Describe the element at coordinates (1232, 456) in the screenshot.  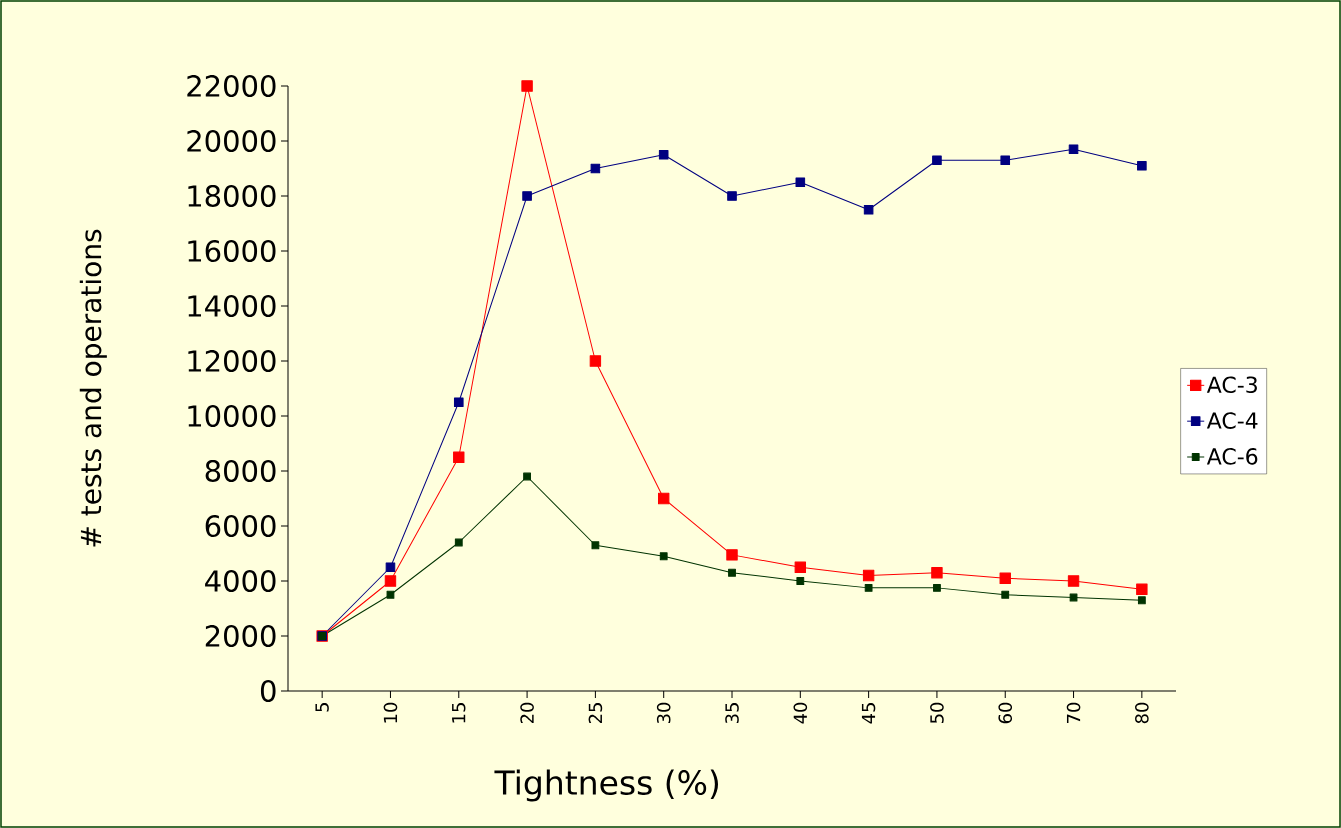
I see `legend-label: AC-6` at that location.